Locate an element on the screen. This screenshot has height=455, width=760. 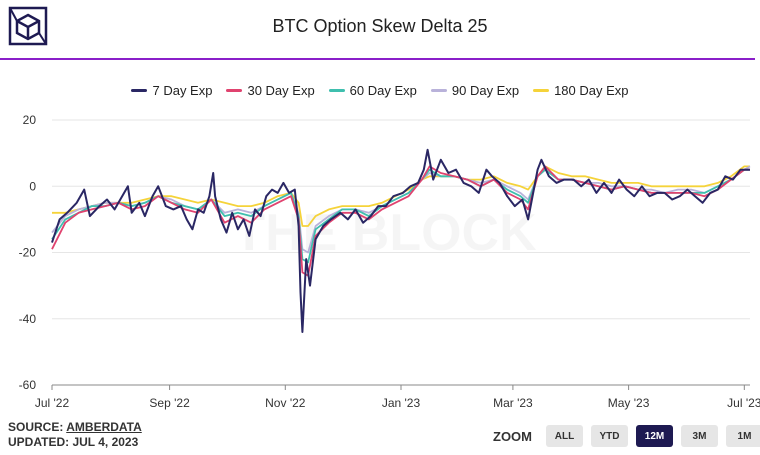
legend-item-90d: 90 Day Exp is located at coordinates (475, 90).